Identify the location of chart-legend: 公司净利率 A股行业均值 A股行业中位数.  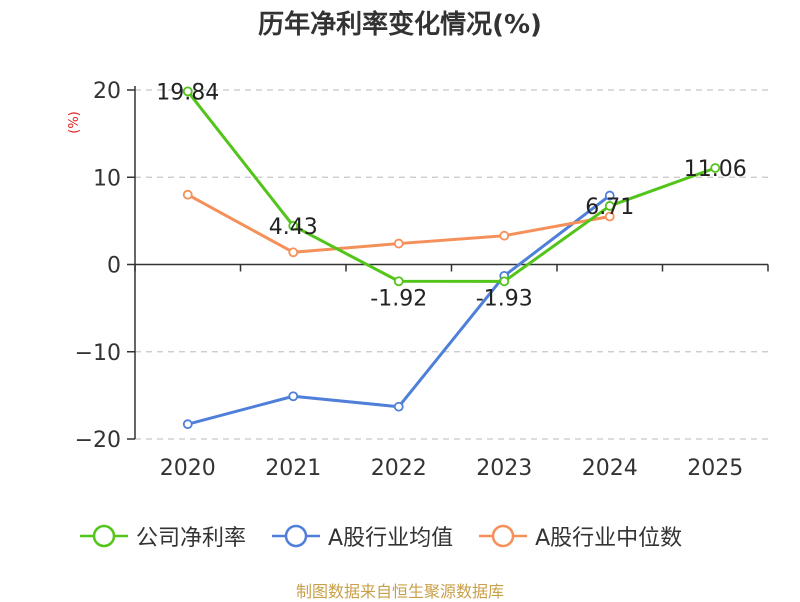
(394, 536).